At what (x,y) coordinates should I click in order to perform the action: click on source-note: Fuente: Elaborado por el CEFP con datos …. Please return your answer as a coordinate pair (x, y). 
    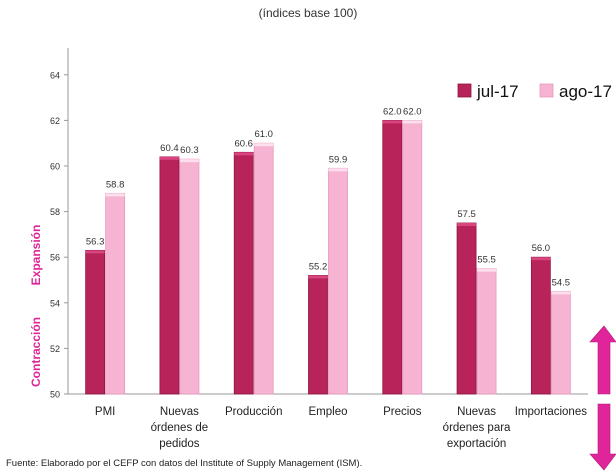
    Looking at the image, I should click on (184, 463).